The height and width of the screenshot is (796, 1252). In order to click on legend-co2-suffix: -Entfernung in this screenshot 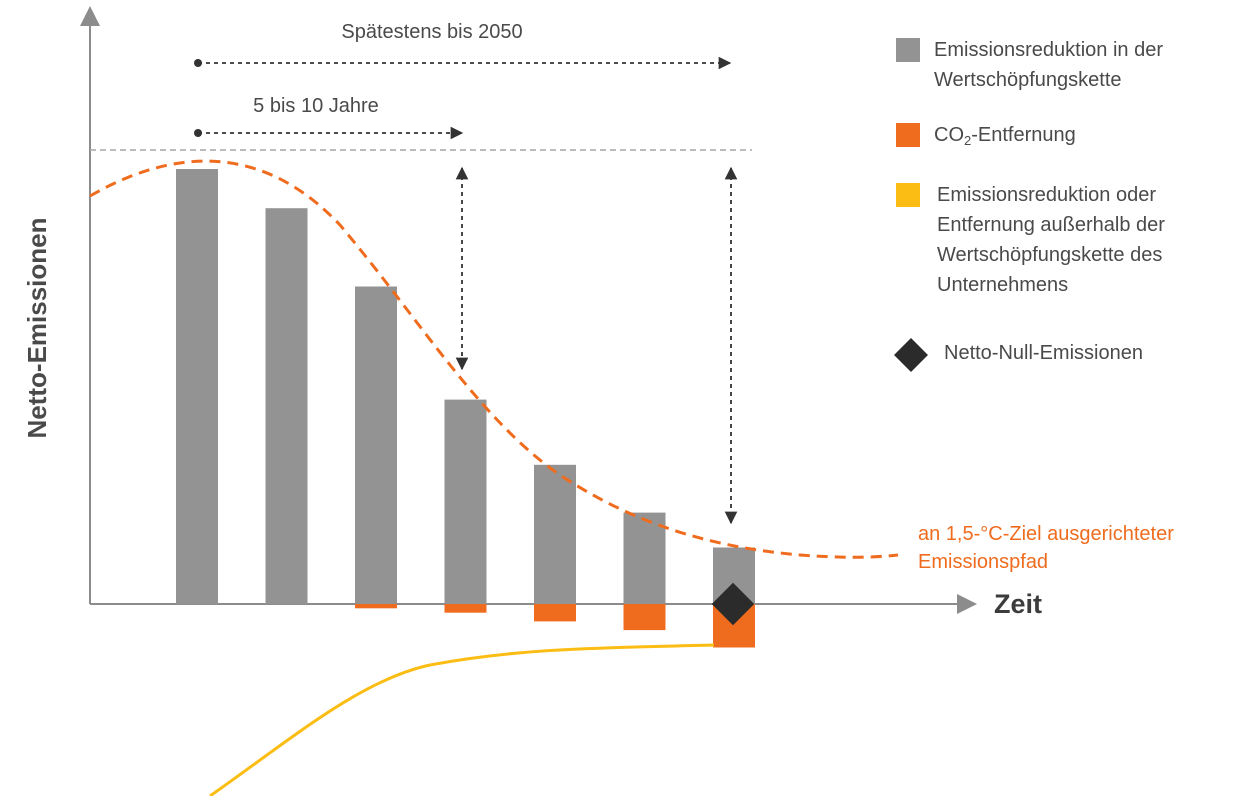, I will do `click(1023, 135)`.